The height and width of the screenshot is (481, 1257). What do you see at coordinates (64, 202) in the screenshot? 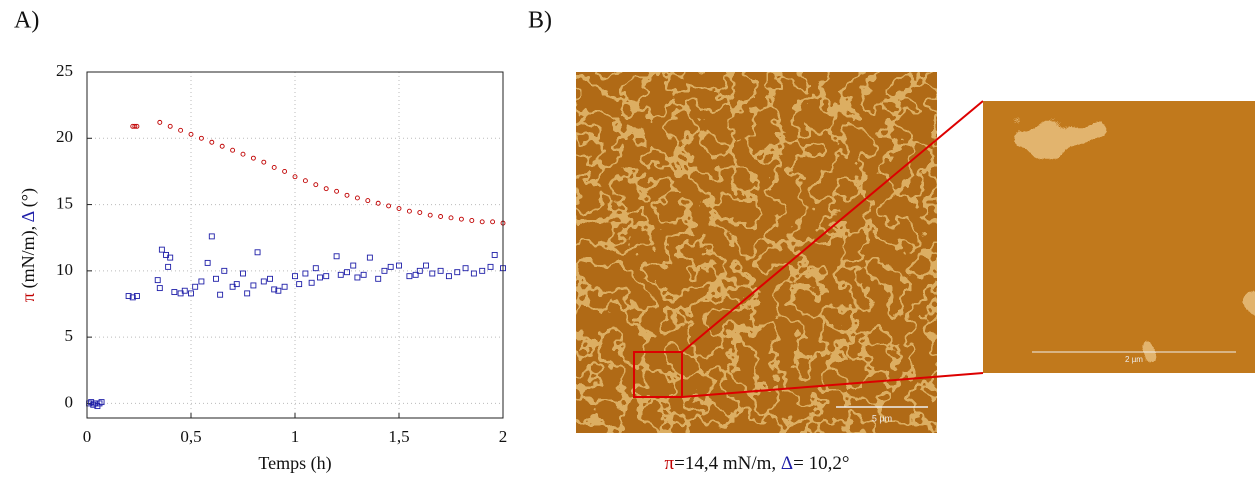
I see `y-tick-label: 15` at bounding box center [64, 202].